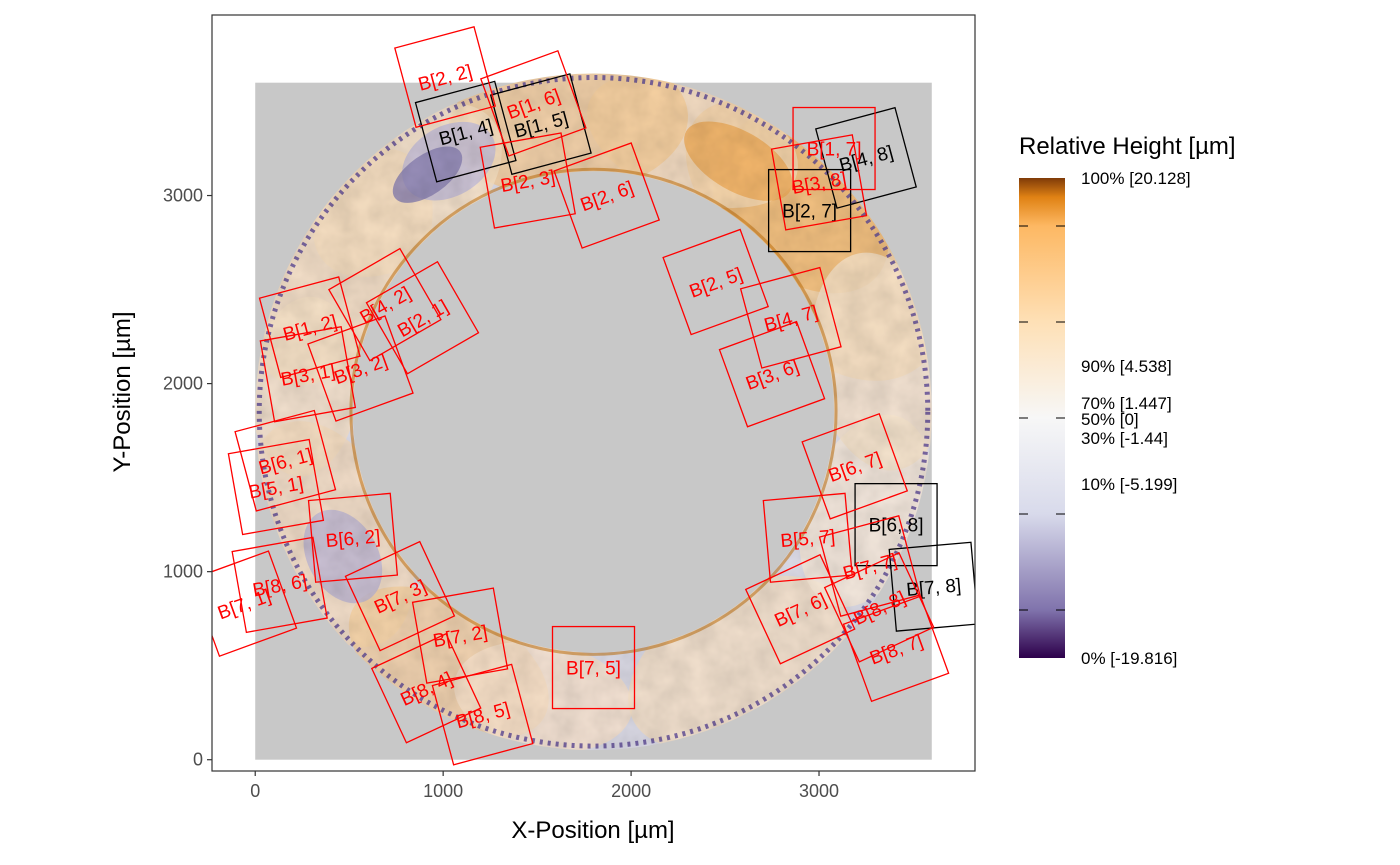  What do you see at coordinates (592, 830) in the screenshot?
I see `x-axis-title: X-Position [µm]` at bounding box center [592, 830].